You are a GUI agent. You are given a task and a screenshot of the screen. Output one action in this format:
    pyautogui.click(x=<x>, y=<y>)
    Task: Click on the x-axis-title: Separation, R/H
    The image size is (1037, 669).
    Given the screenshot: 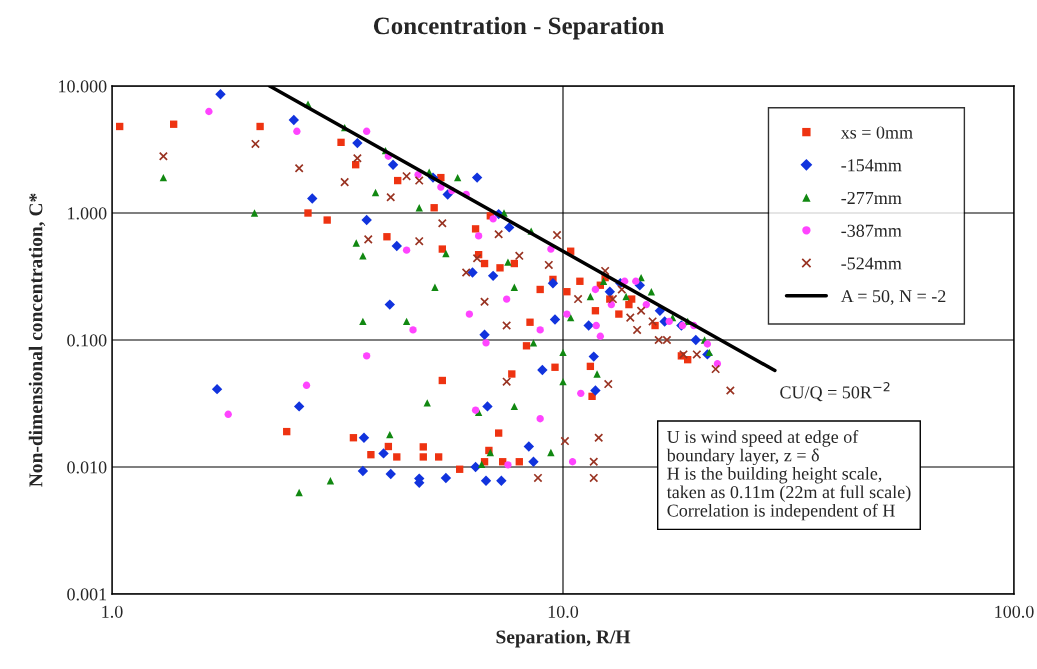 What is the action you would take?
    pyautogui.click(x=563, y=638)
    